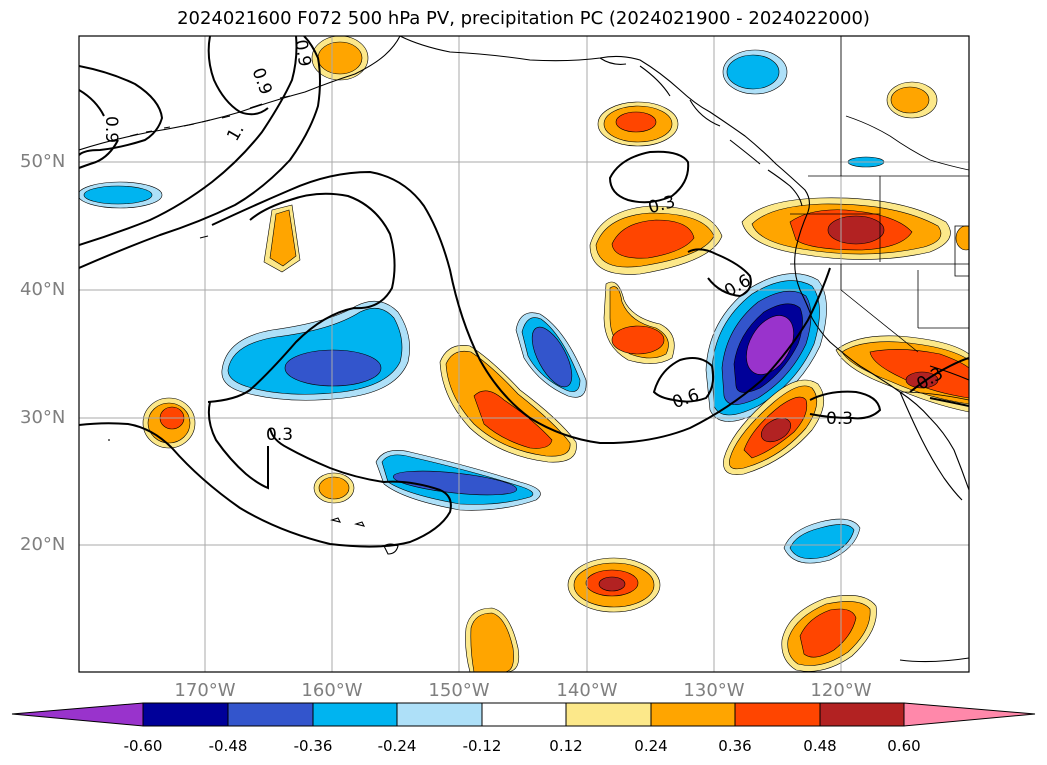  Describe the element at coordinates (820, 746) in the screenshot. I see `colorbar-tick-label: 0.48` at that location.